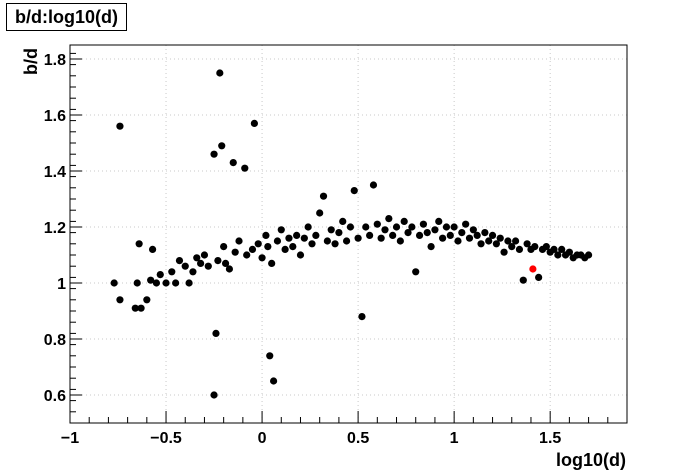 The height and width of the screenshot is (472, 696). I want to click on x-axis-label: log10(d), so click(591, 460).